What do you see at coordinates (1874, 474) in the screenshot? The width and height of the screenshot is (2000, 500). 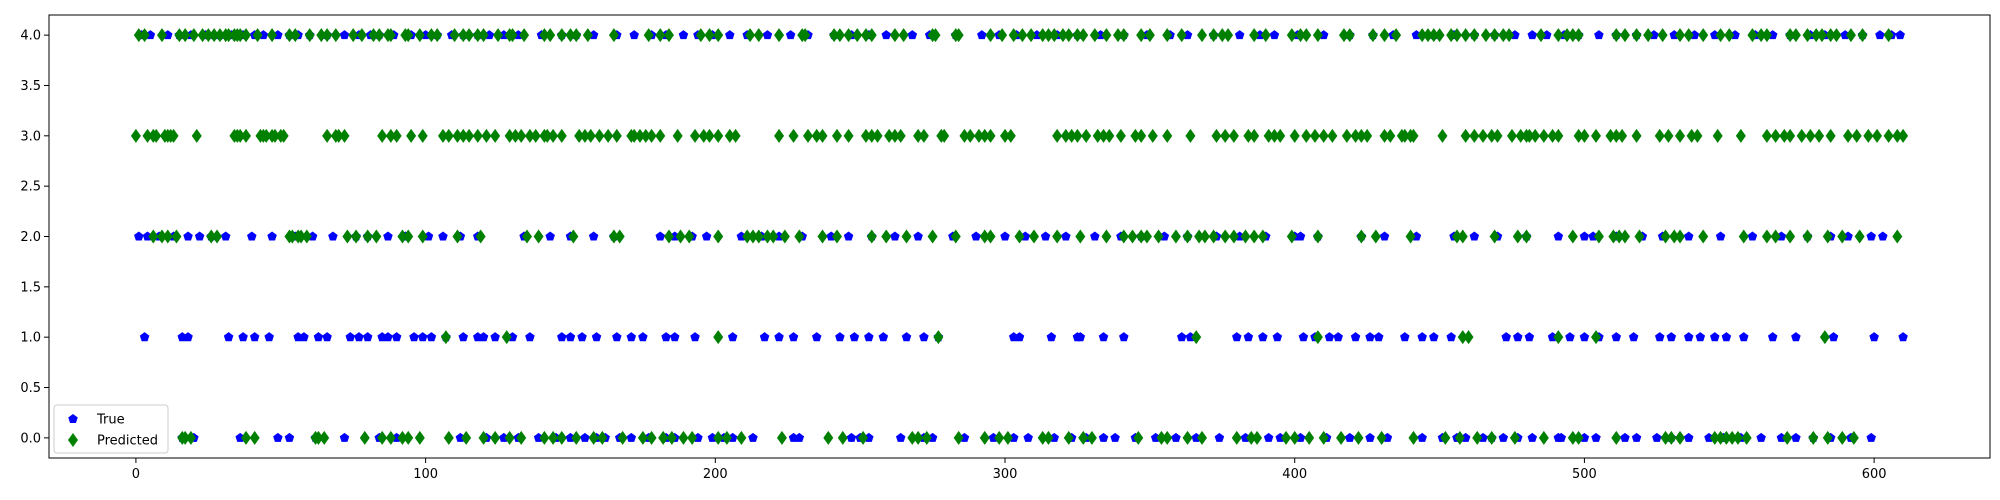 I see `x-tick-label: 600` at bounding box center [1874, 474].